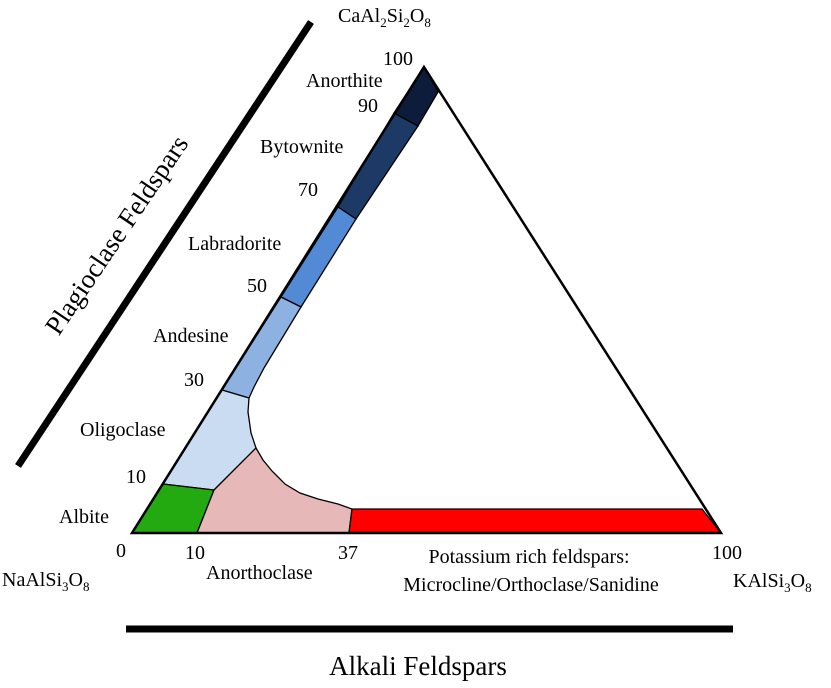 Image resolution: width=831 pixels, height=688 pixels. Describe the element at coordinates (348, 553) in the screenshot. I see `alkali-tick-37: 37` at that location.